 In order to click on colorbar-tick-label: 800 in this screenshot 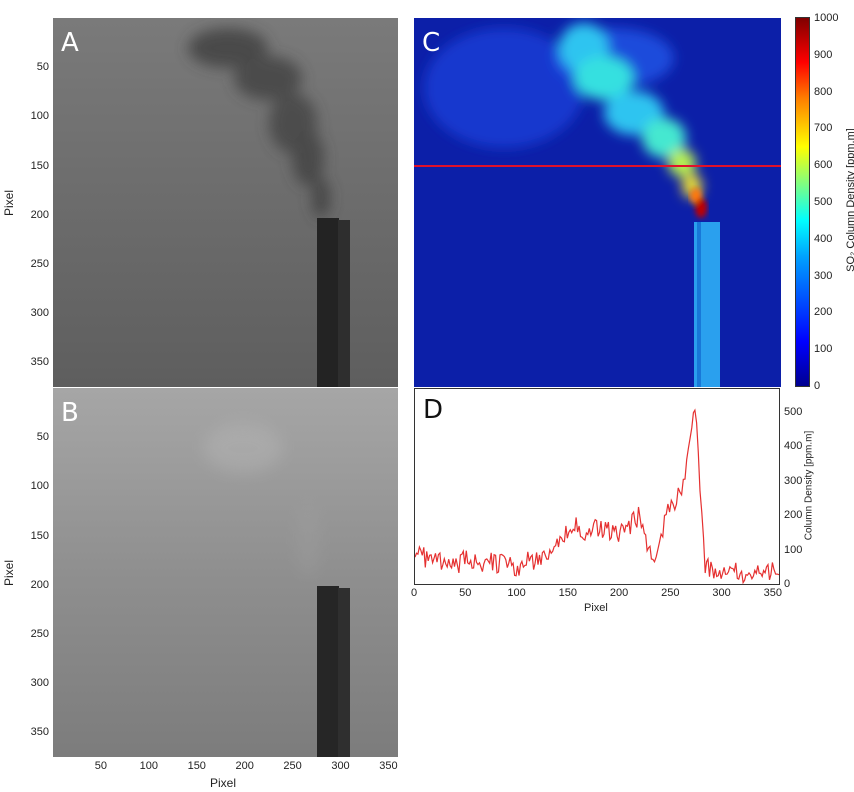, I will do `click(823, 91)`.